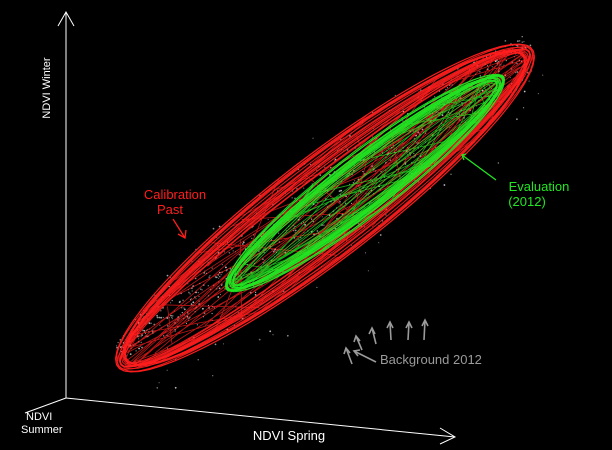 The height and width of the screenshot is (450, 612). I want to click on calibration-pointer-arrow, so click(179, 229).